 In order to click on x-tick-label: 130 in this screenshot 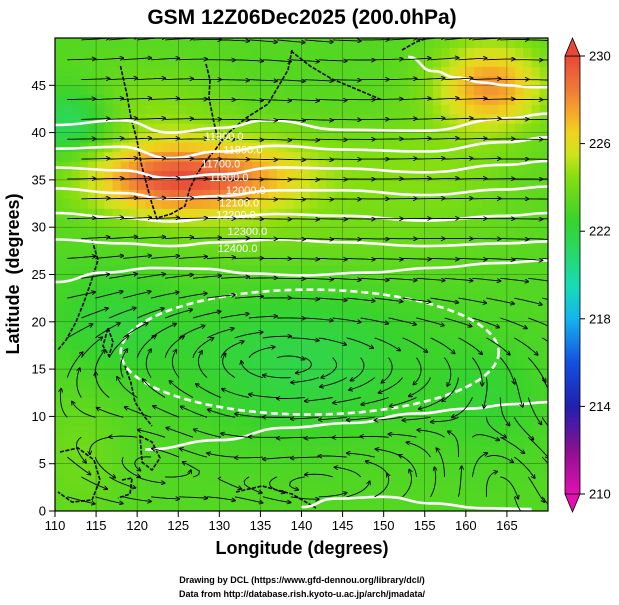, I will do `click(219, 525)`.